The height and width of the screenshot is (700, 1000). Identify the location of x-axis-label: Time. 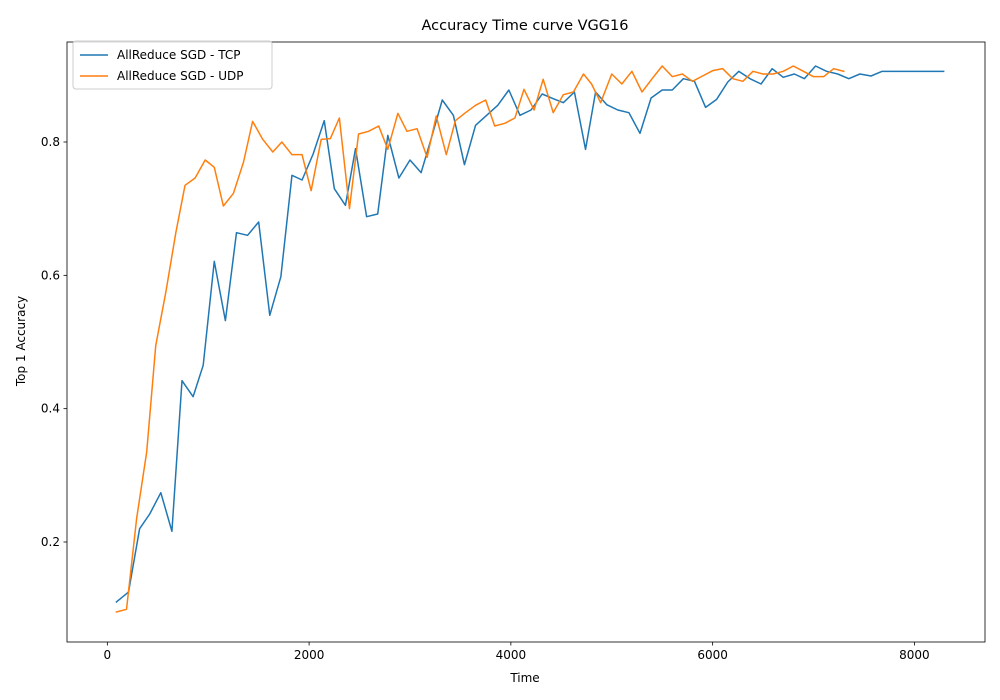
(524, 678).